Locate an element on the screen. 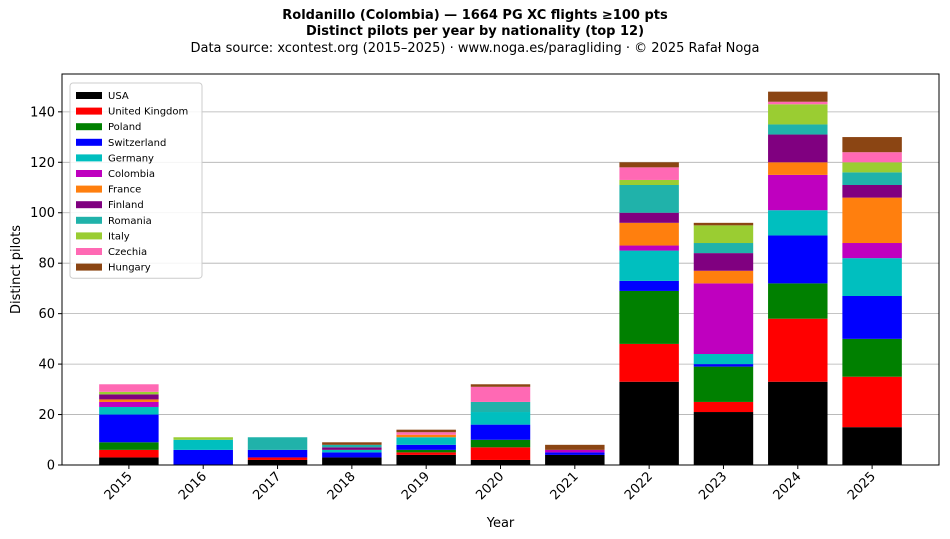  legend-label: Colombia is located at coordinates (131, 174).